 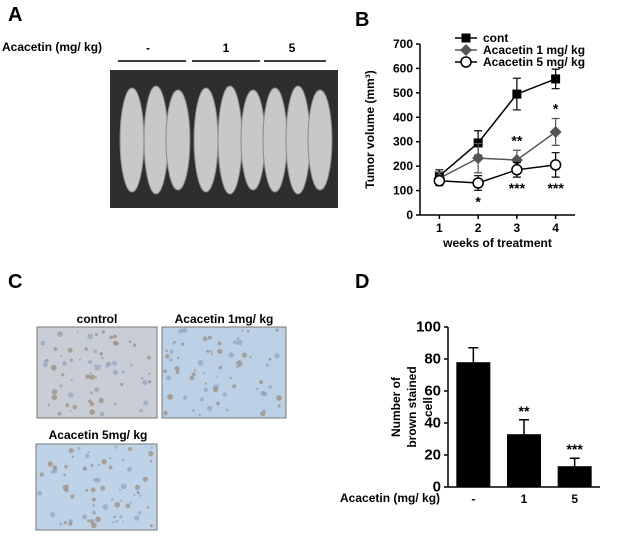 What do you see at coordinates (148, 48) in the screenshot?
I see `dose-label: -` at bounding box center [148, 48].